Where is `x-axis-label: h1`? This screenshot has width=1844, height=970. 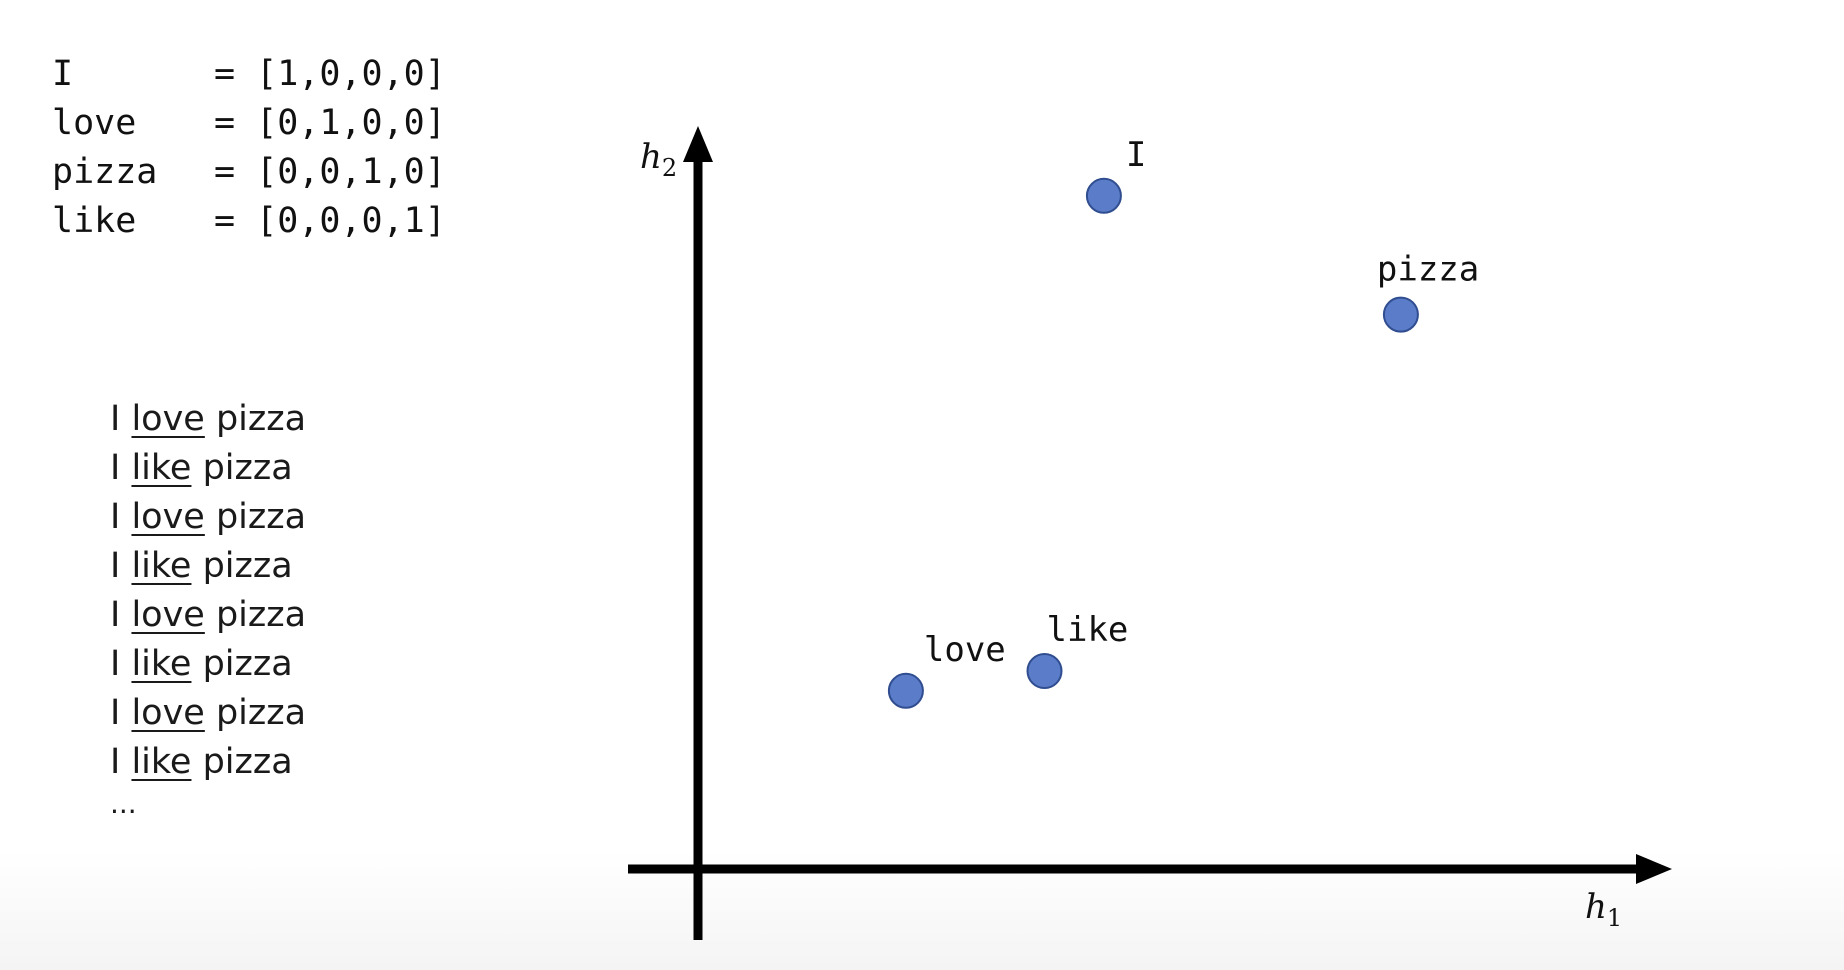
x-axis-label: h1 is located at coordinates (1603, 909).